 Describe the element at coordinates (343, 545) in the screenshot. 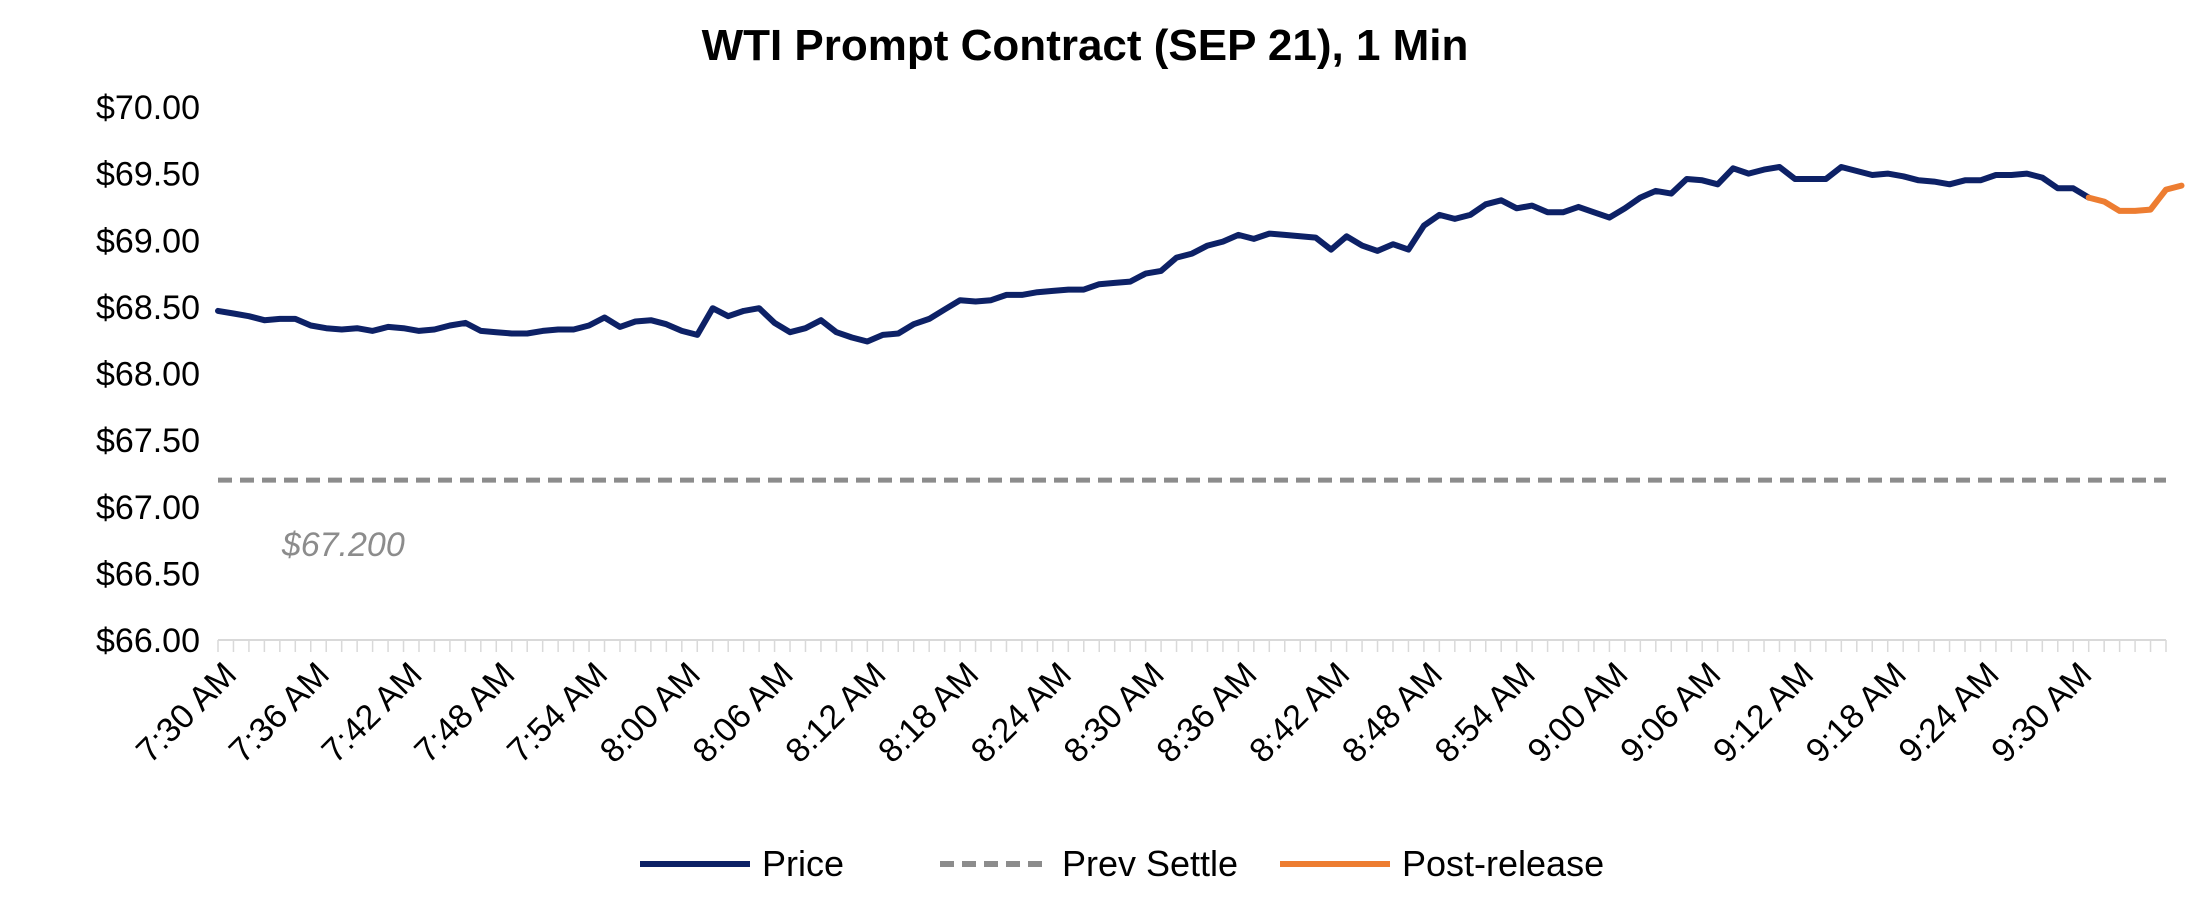

I see `annotation-layer: $67.200` at that location.